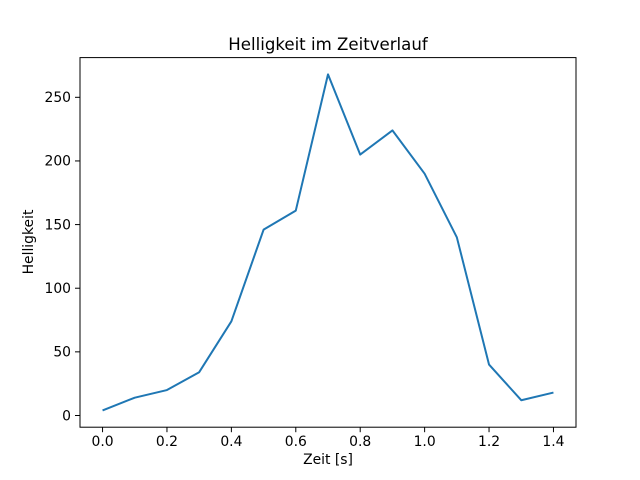  I want to click on y-tick-label: 100, so click(57, 289).